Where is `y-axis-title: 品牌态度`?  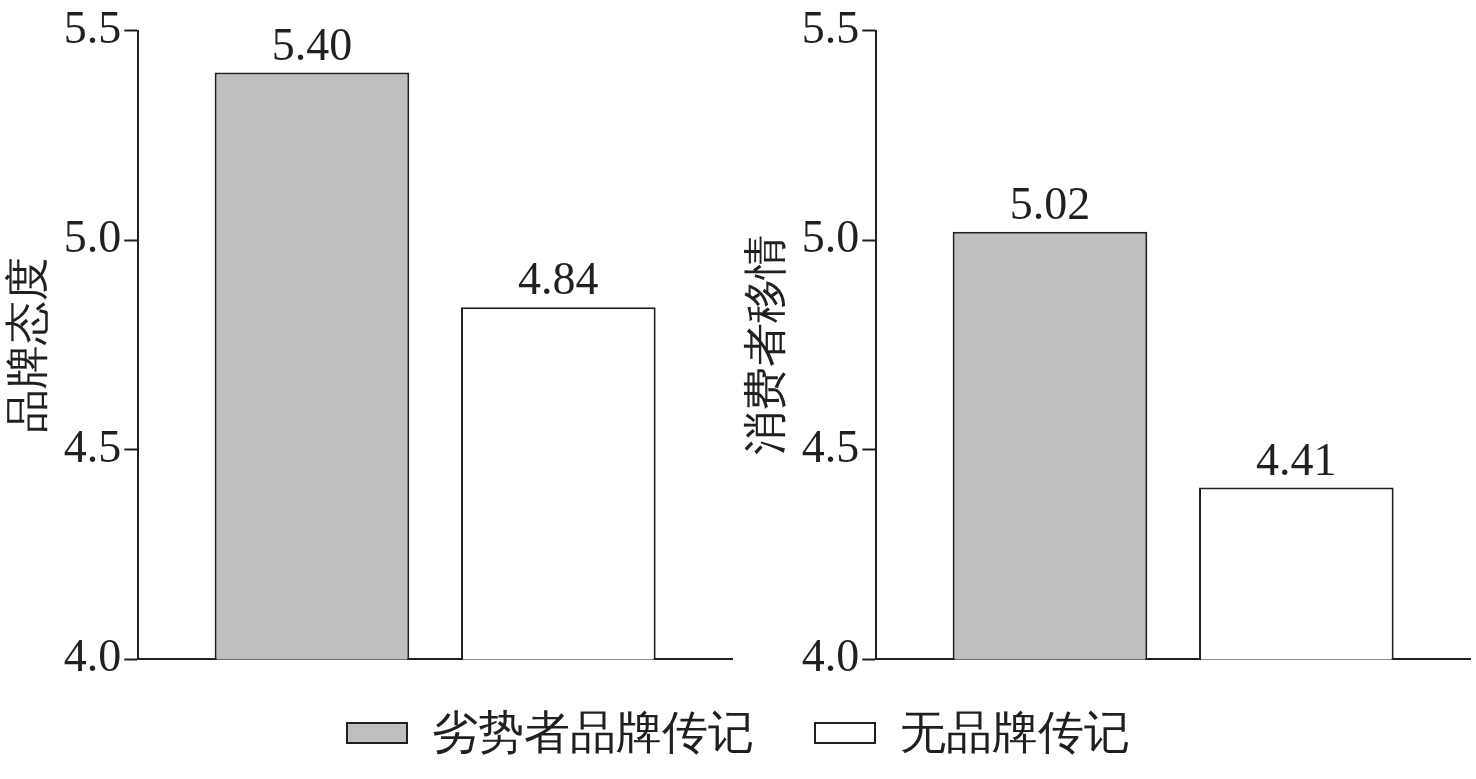 y-axis-title: 品牌态度 is located at coordinates (27, 345).